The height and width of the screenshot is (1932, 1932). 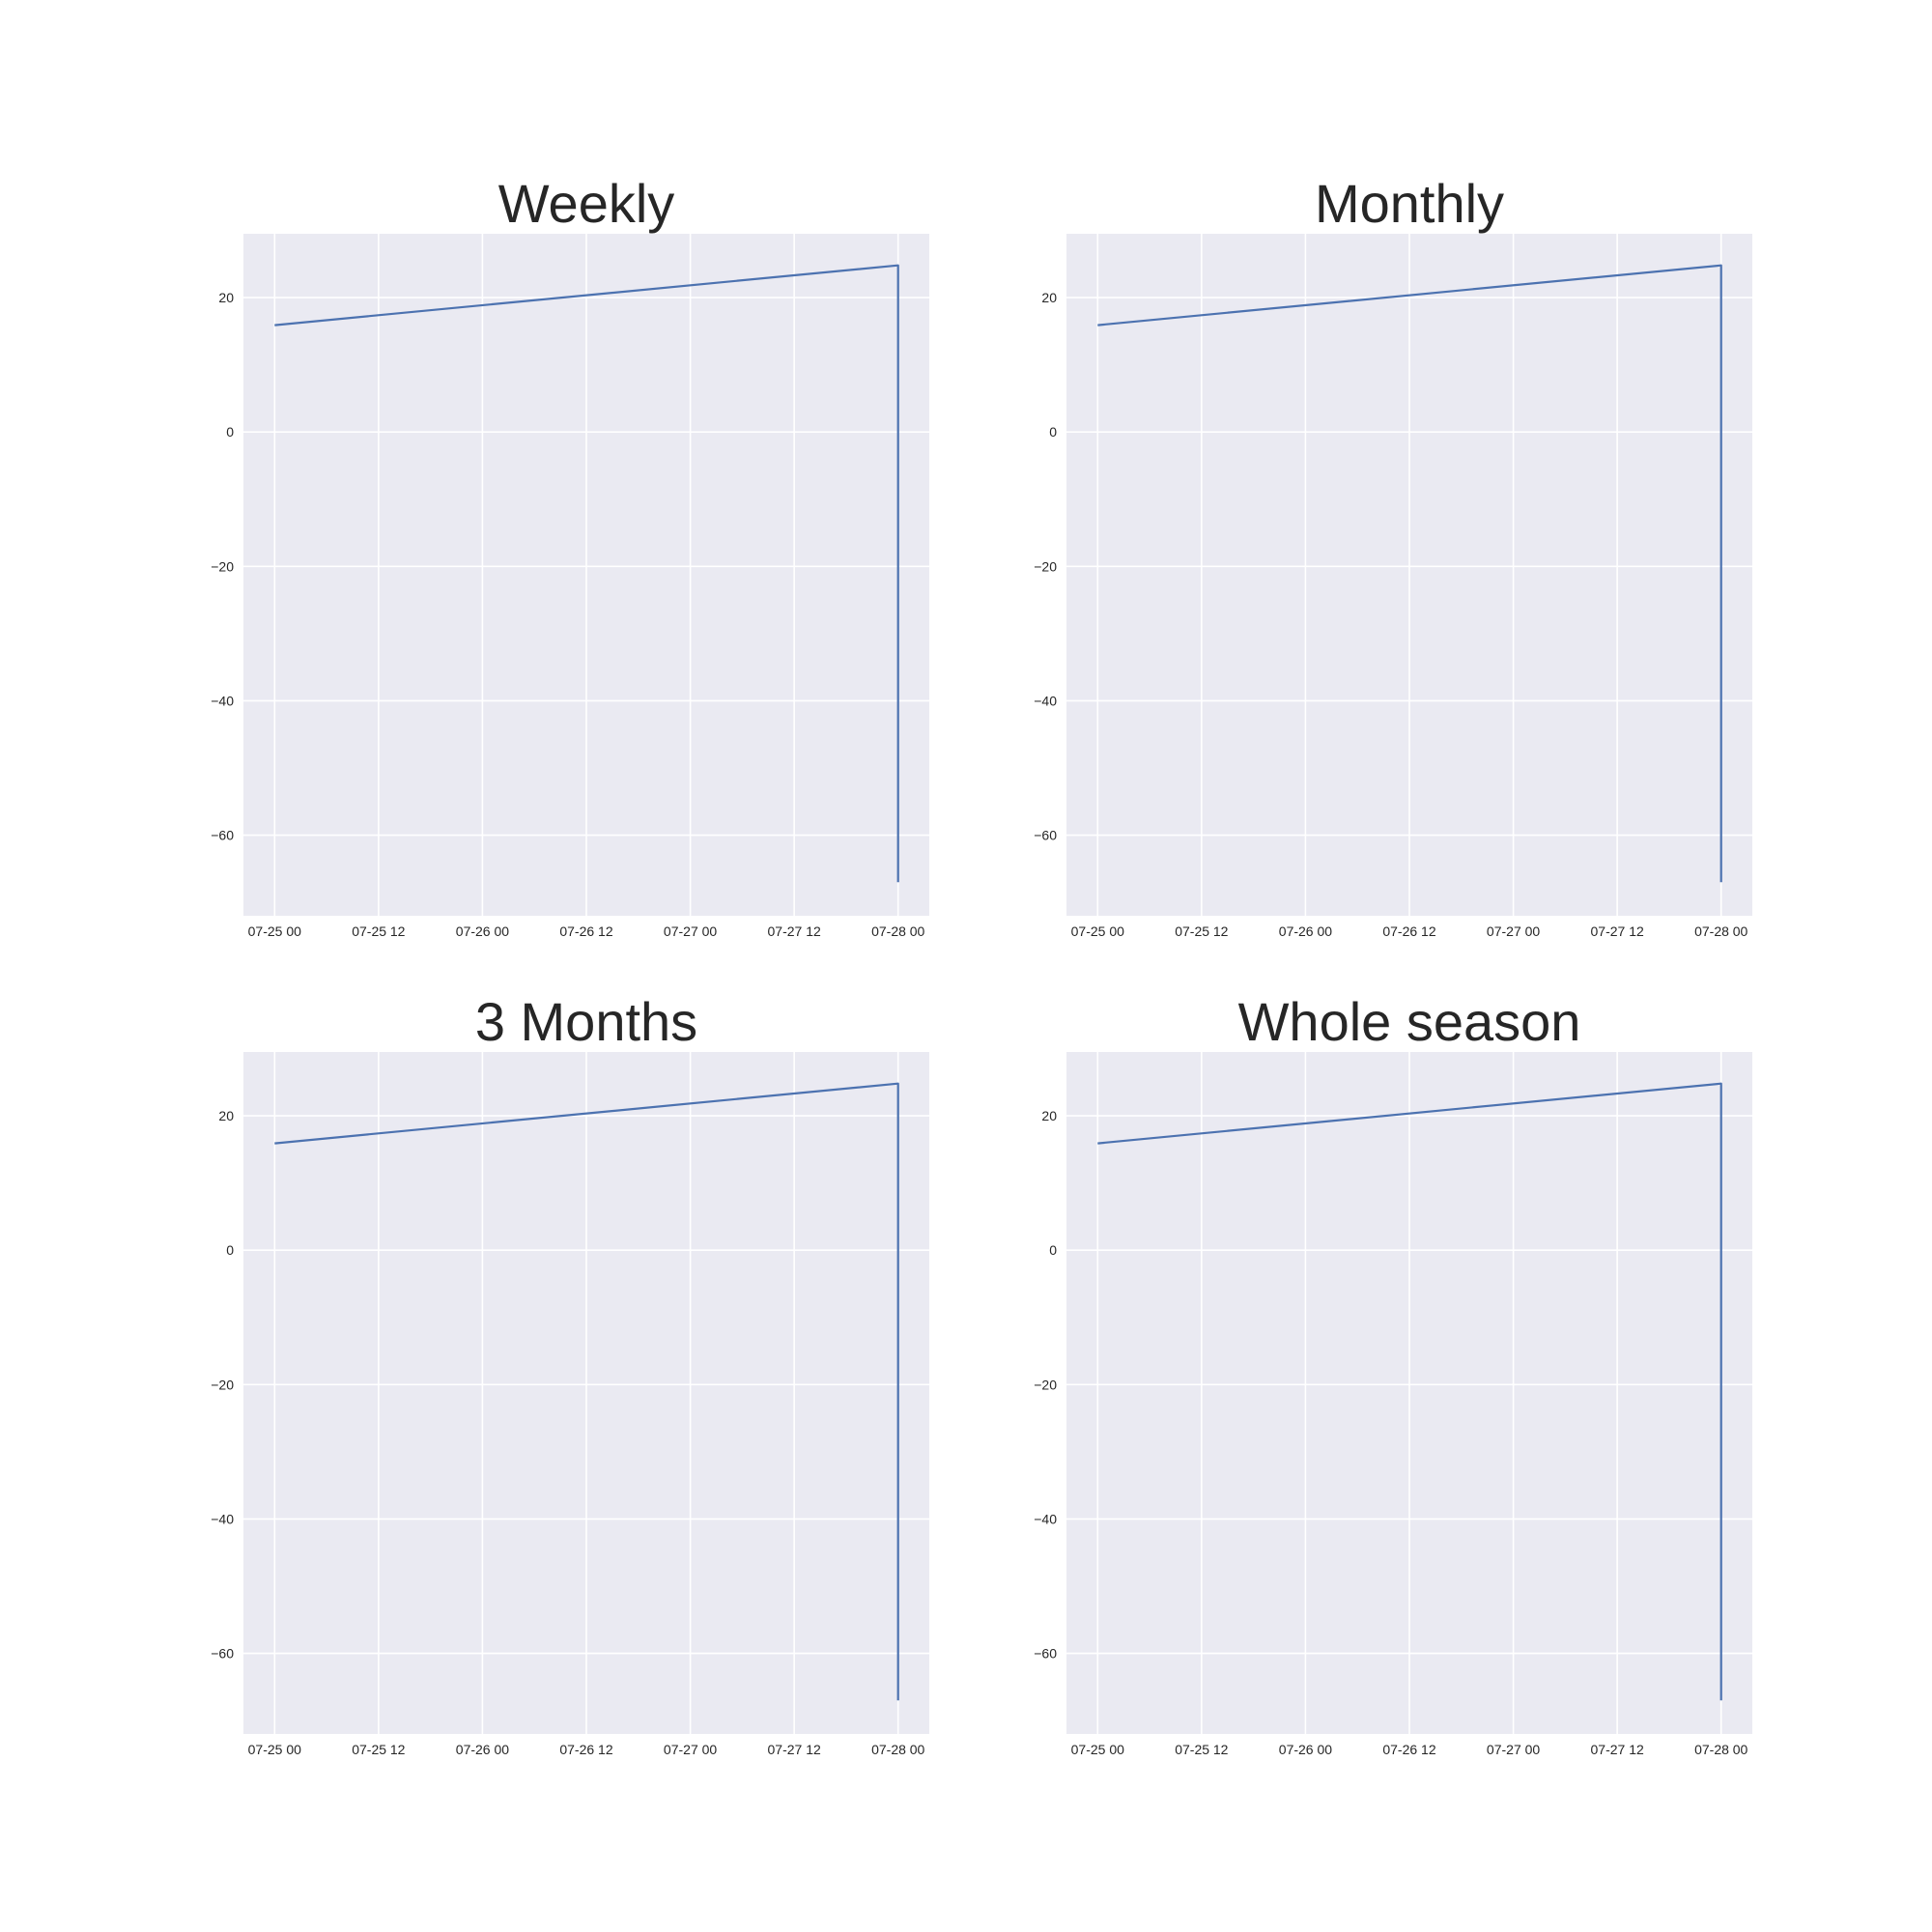 What do you see at coordinates (586, 203) in the screenshot?
I see `subplot-title: Weekly` at bounding box center [586, 203].